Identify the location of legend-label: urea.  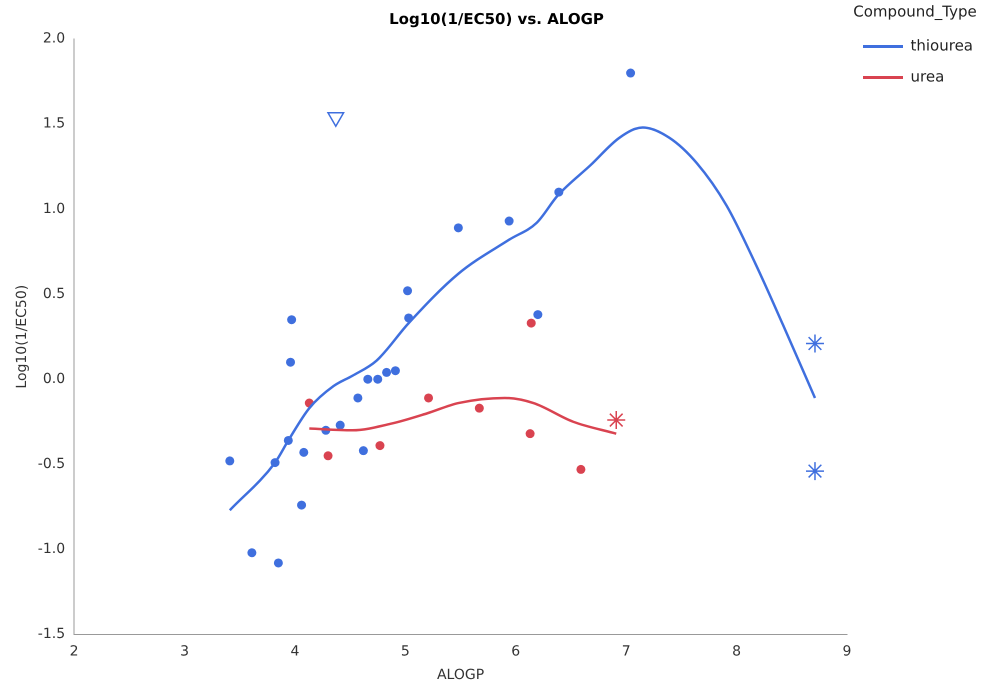
(927, 76).